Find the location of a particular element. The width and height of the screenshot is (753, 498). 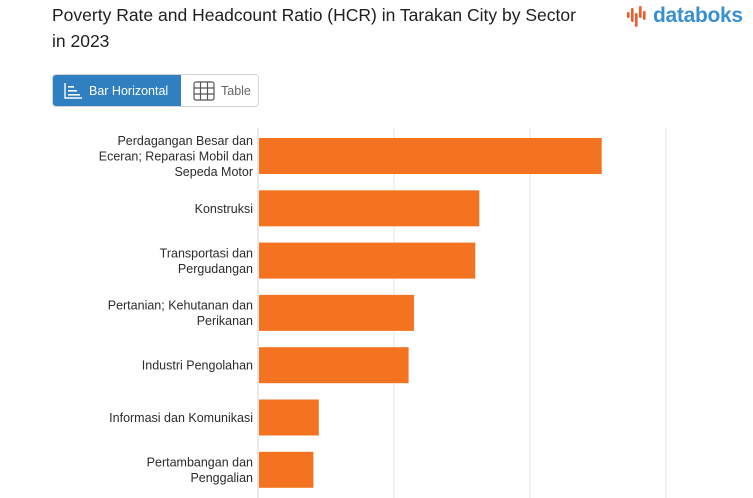

category-label-line: Penggalian is located at coordinates (221, 478).